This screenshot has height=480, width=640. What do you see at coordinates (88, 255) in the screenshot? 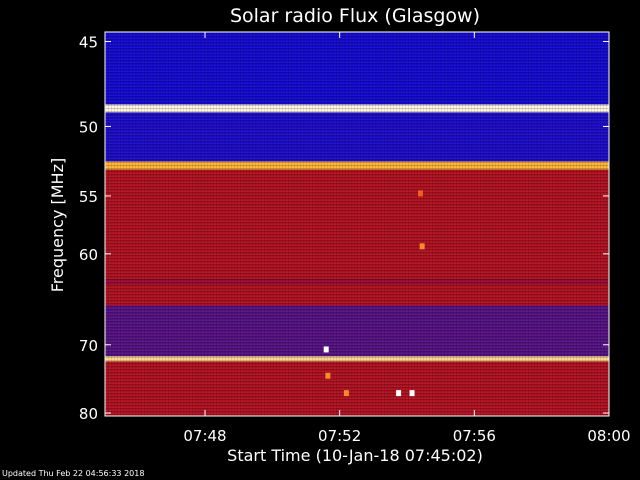
I see `y-tick-label: 60` at bounding box center [88, 255].